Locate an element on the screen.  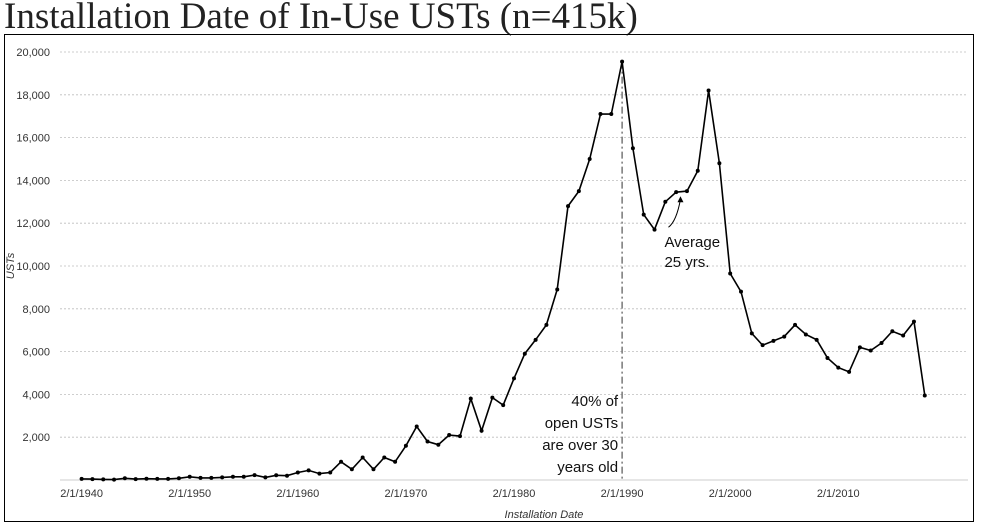
annotation-40pct-text: are over 30 is located at coordinates (580, 445).